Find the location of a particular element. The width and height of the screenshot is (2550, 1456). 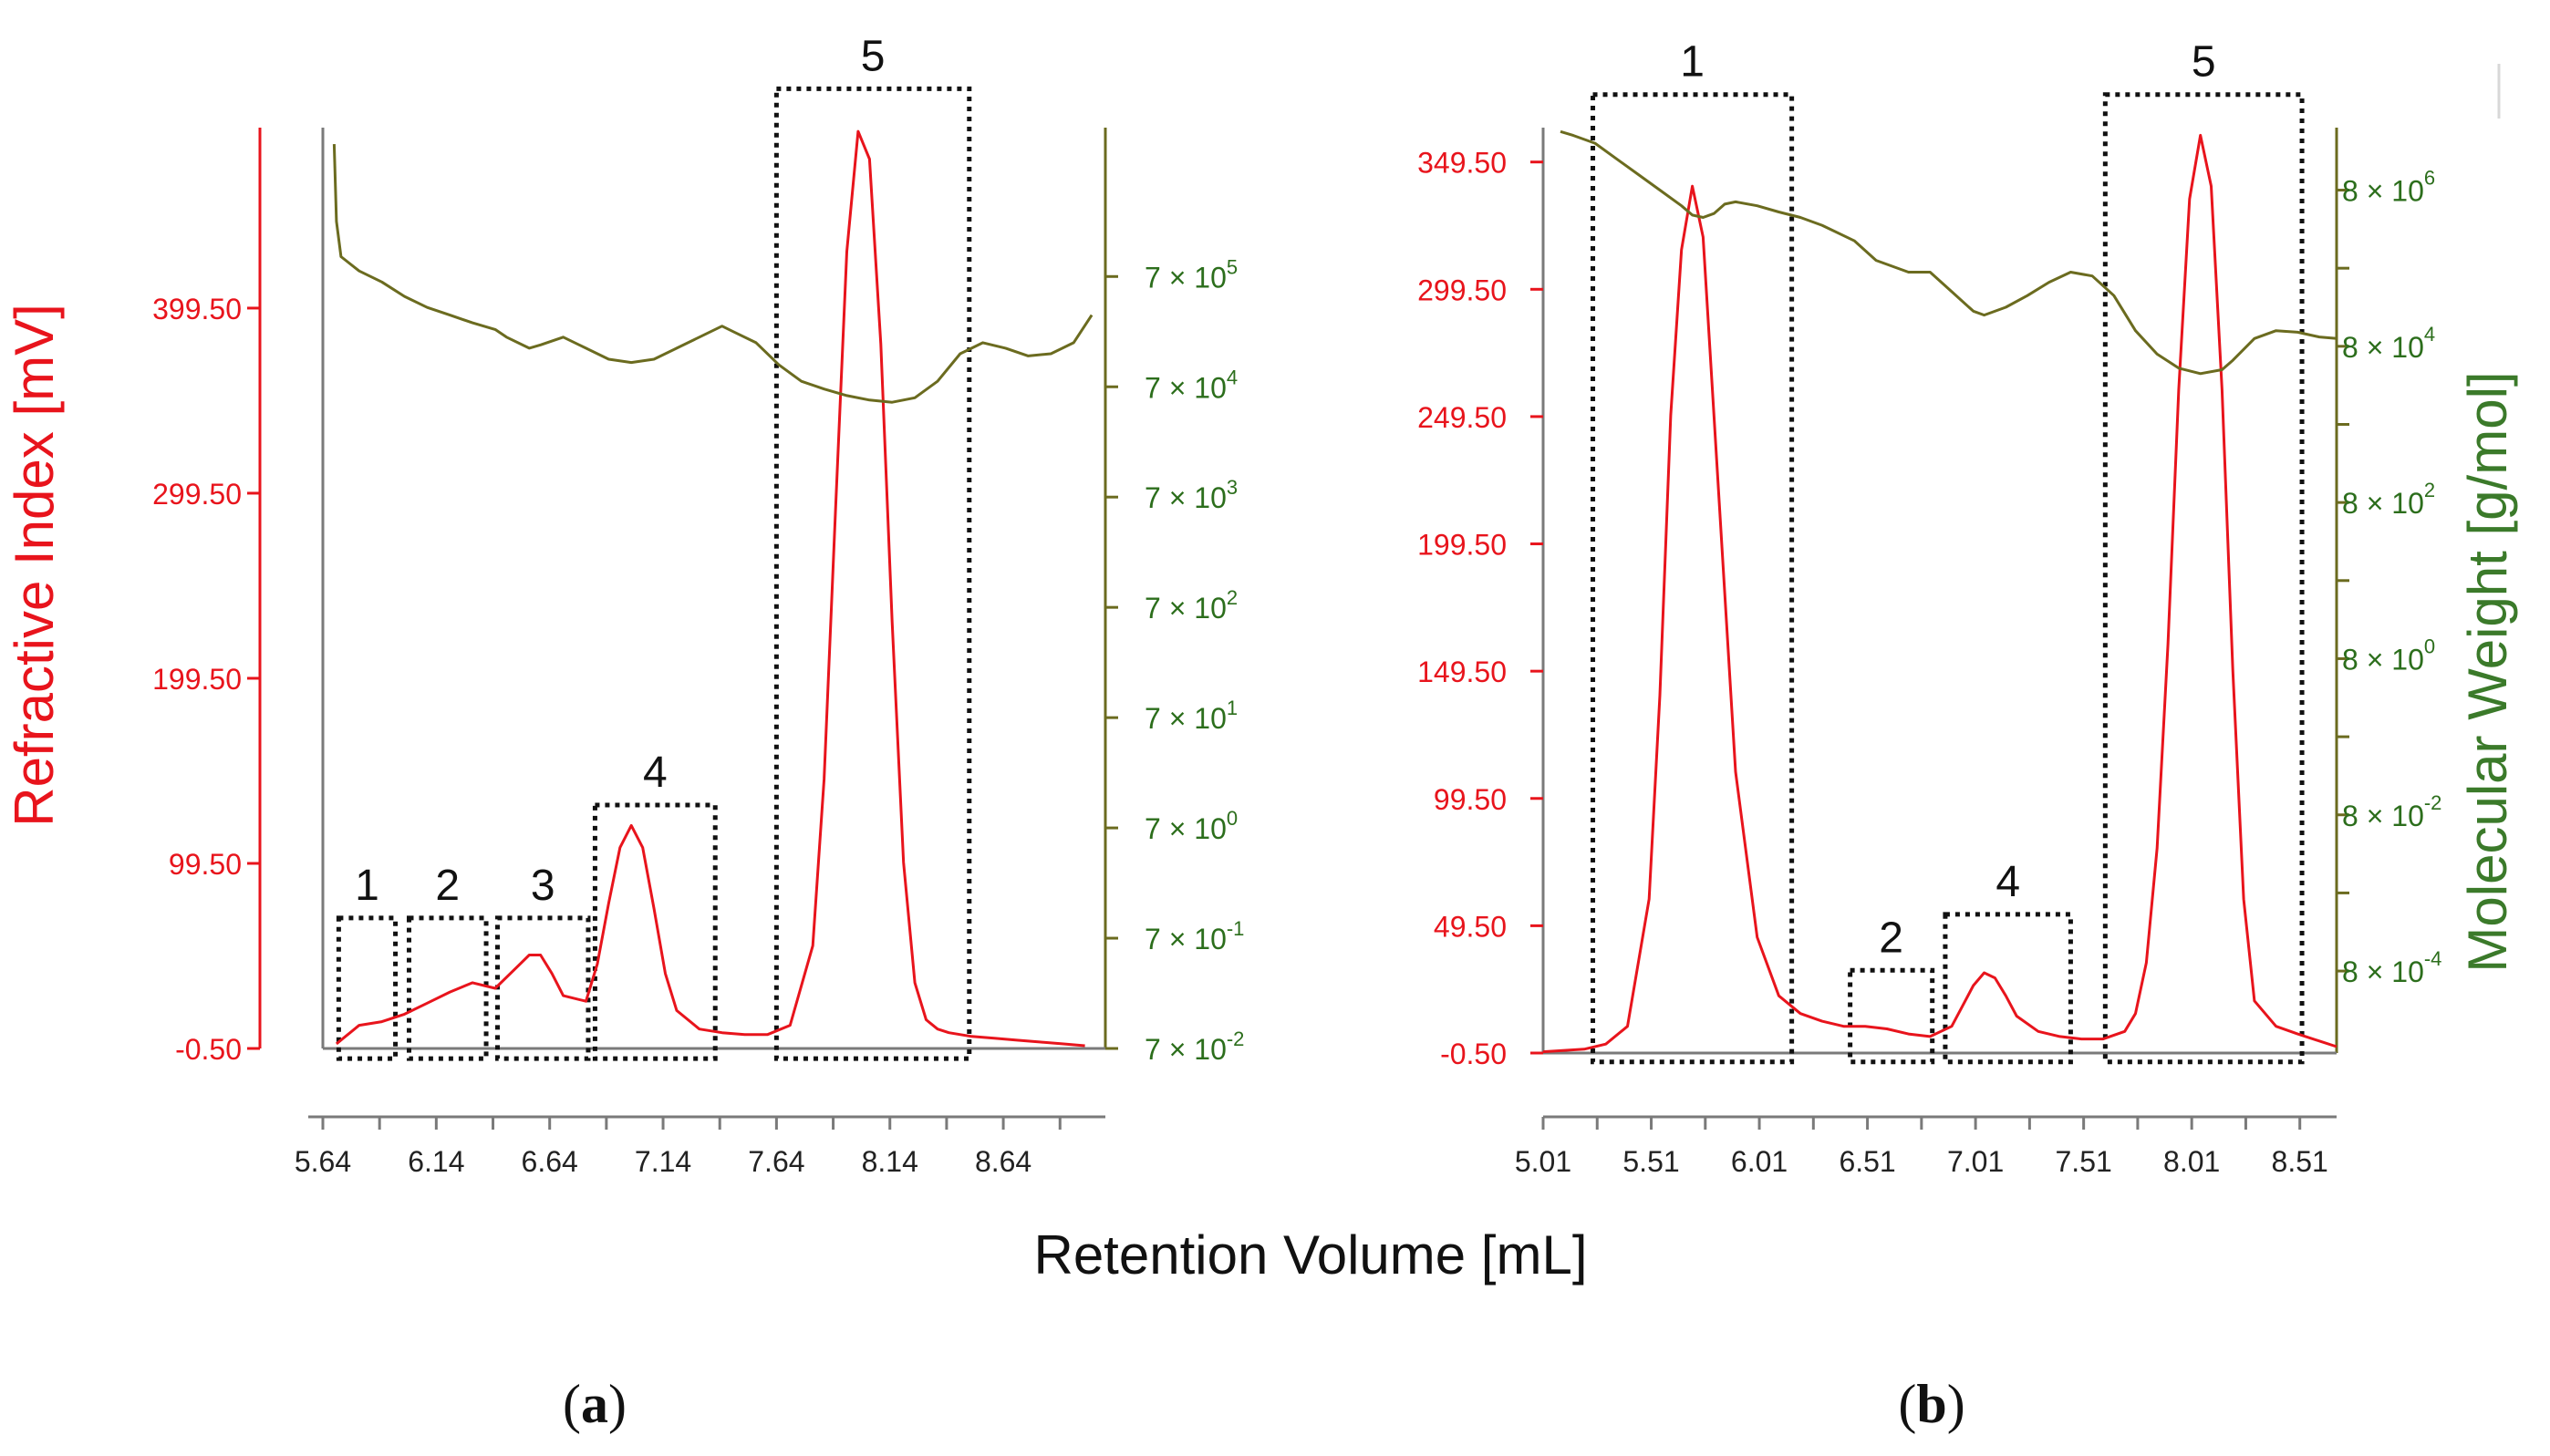

right-y-tick-label: 7 × 10⁴ is located at coordinates (1191, 385).